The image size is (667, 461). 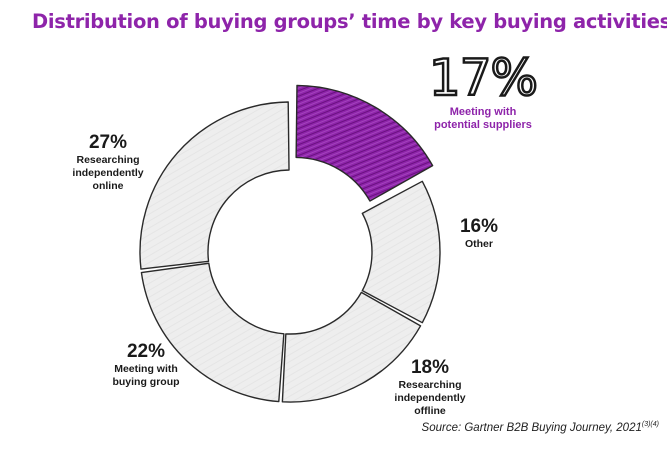 I want to click on label-meeting-suppliers: 17% Meeting with potential suppliers, so click(x=483, y=90).